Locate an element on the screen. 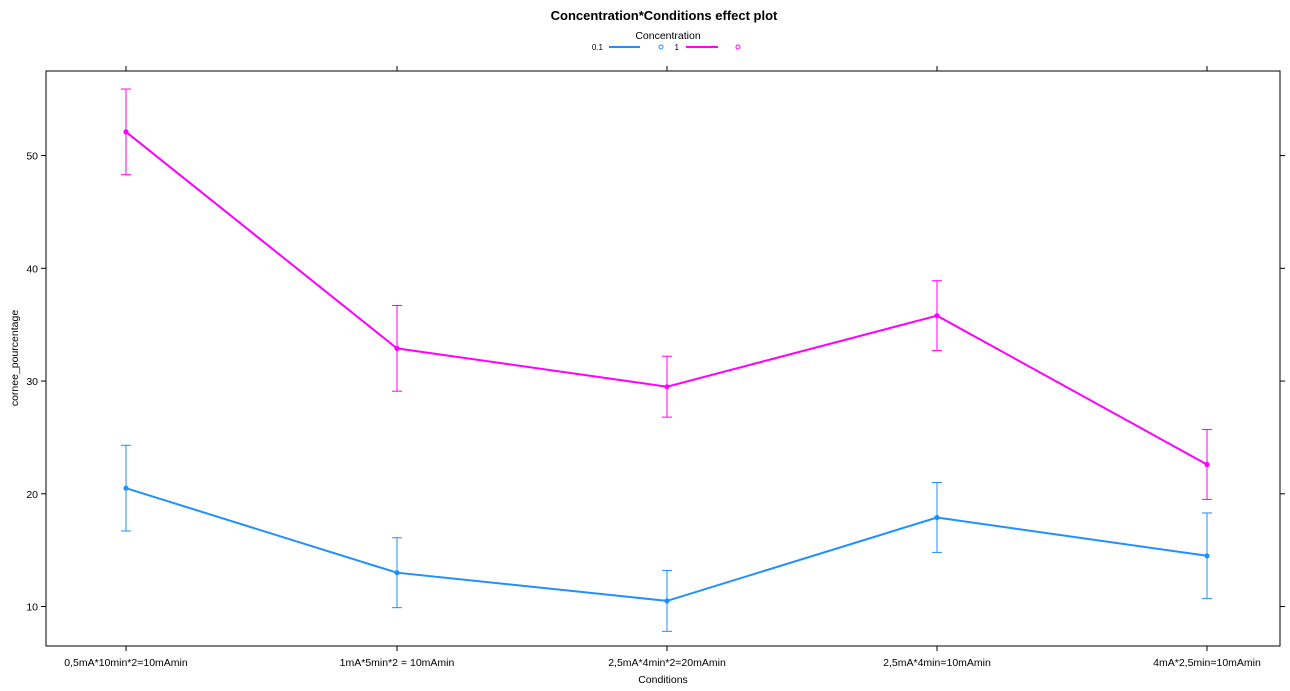  legend-label-0: 0.1 is located at coordinates (598, 47).